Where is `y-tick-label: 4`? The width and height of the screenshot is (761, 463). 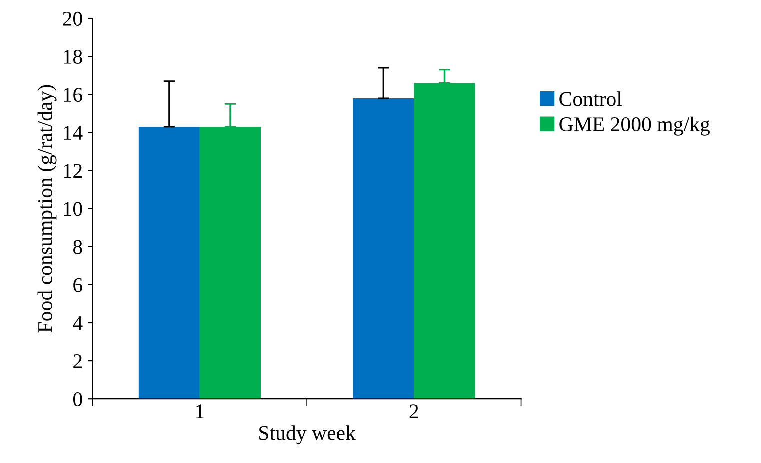 y-tick-label: 4 is located at coordinates (78, 323).